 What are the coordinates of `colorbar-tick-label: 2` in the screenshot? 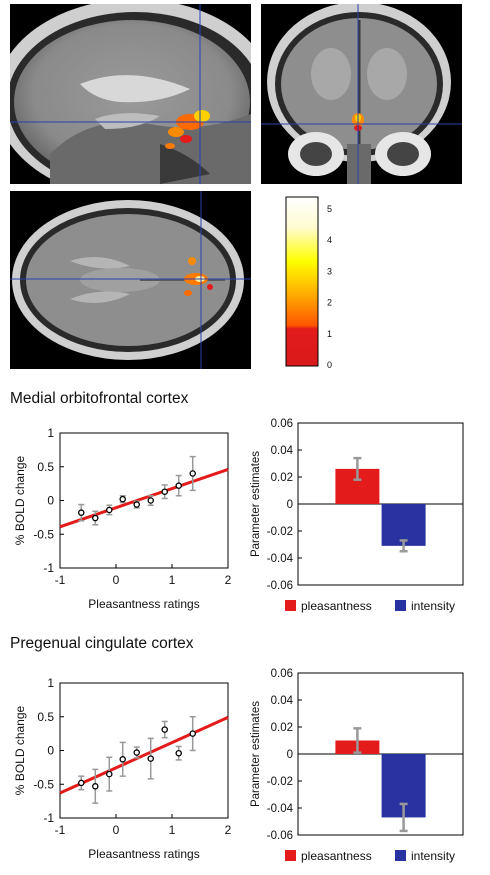 It's located at (329, 303).